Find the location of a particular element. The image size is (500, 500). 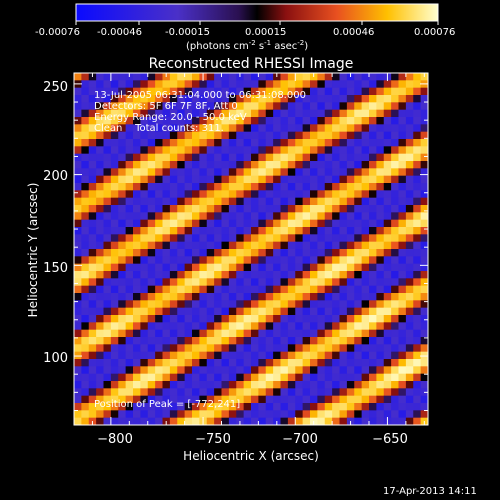

xtick-label-2: −700 is located at coordinates (300, 439).